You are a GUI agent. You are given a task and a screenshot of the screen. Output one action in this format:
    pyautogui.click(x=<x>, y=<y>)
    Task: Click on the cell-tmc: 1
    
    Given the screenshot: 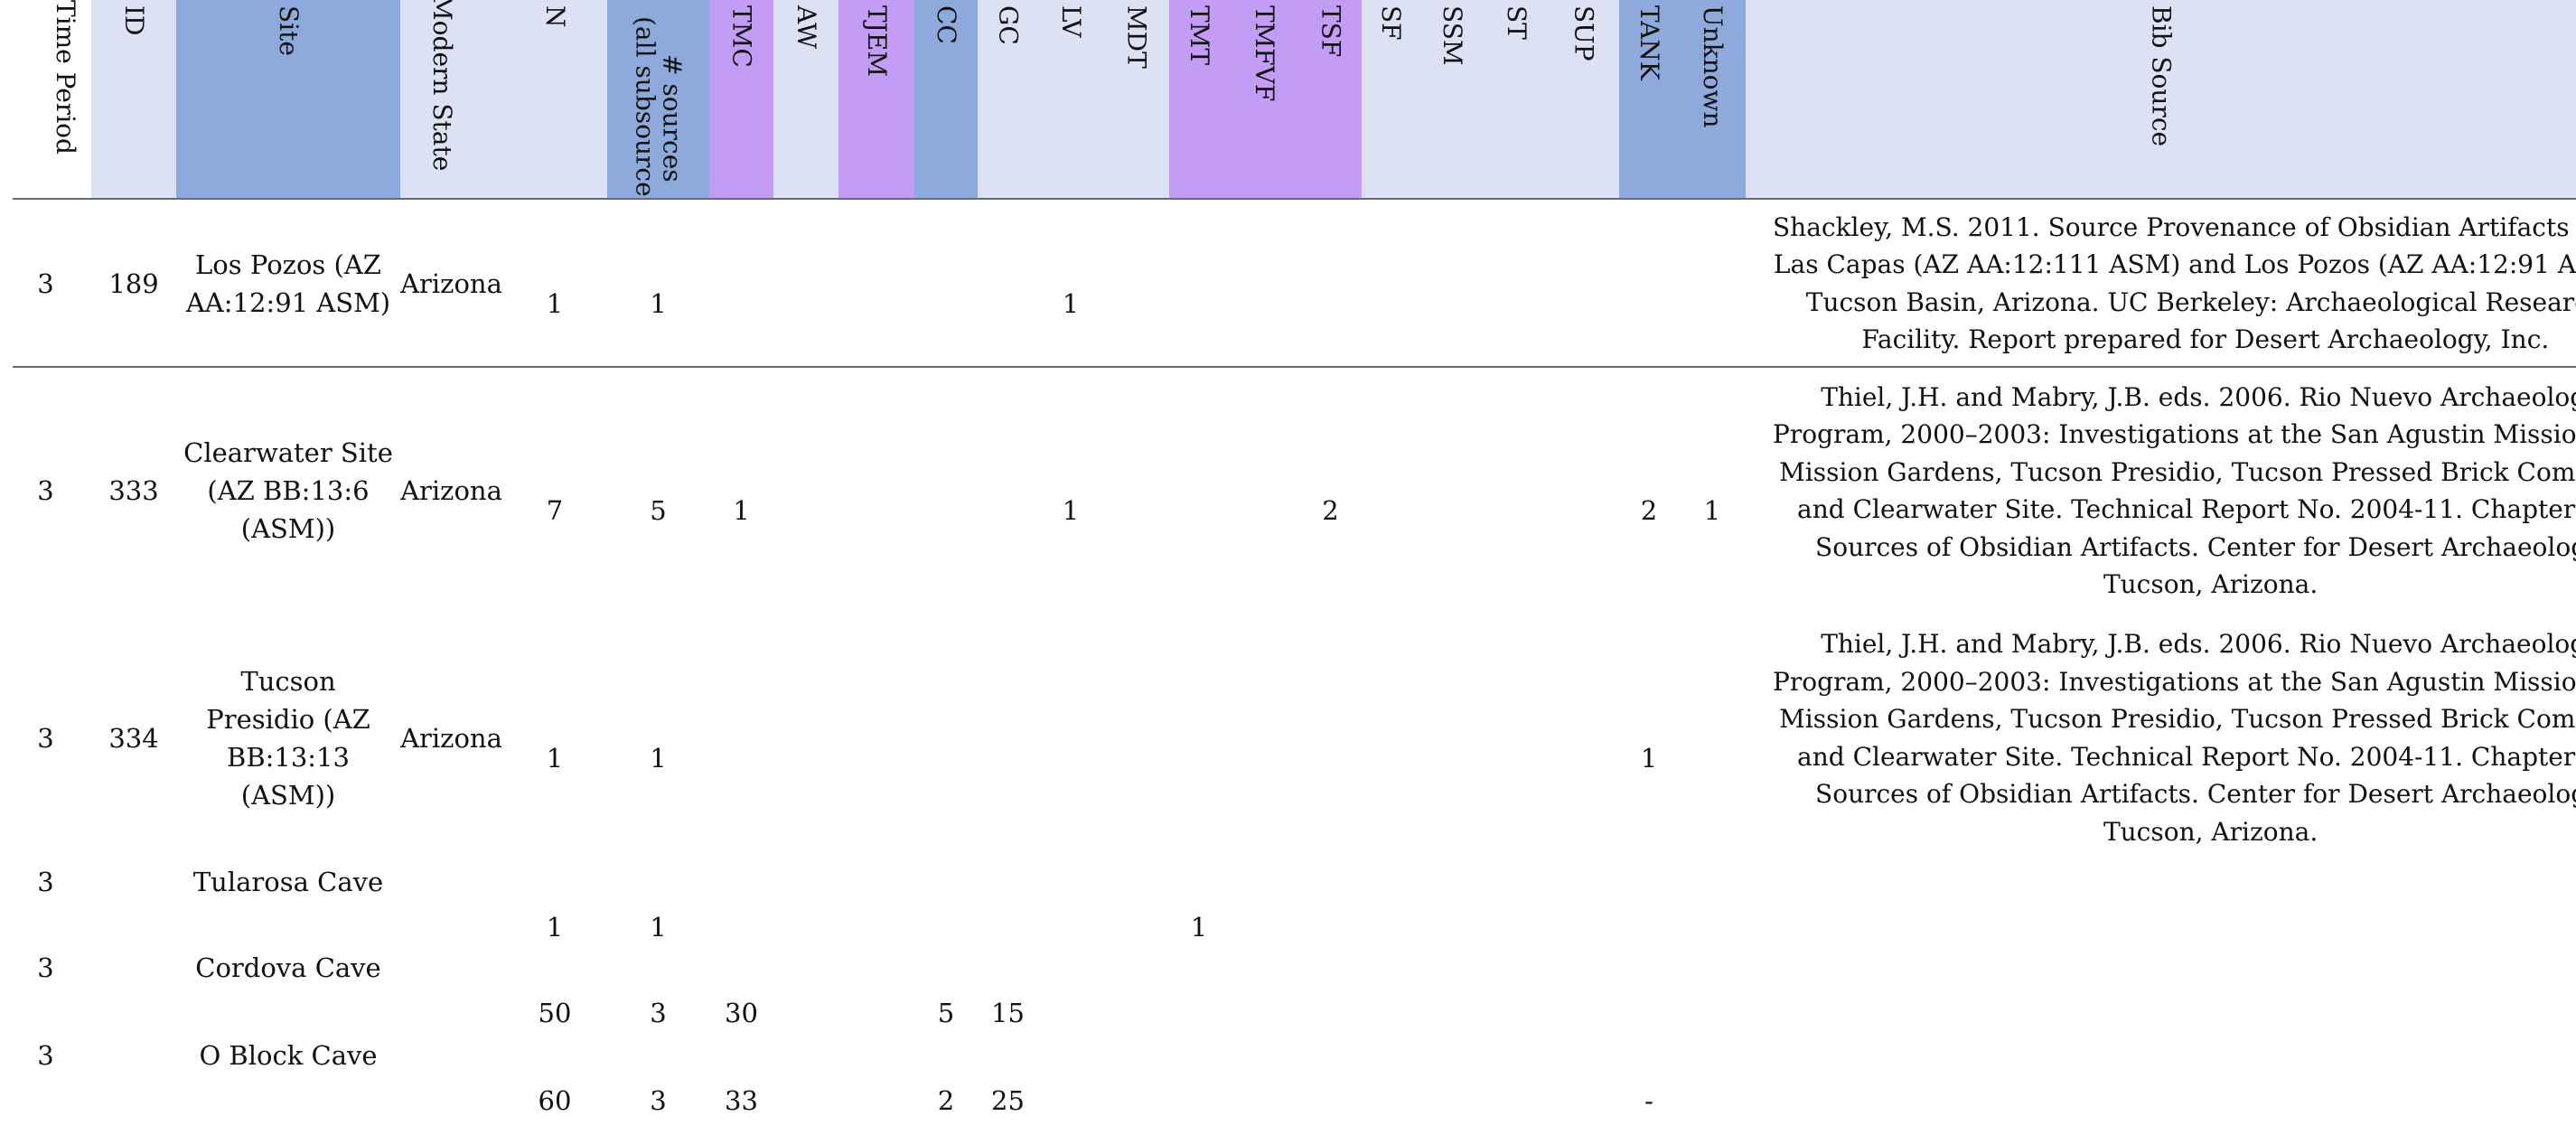 What is the action you would take?
    pyautogui.click(x=741, y=510)
    